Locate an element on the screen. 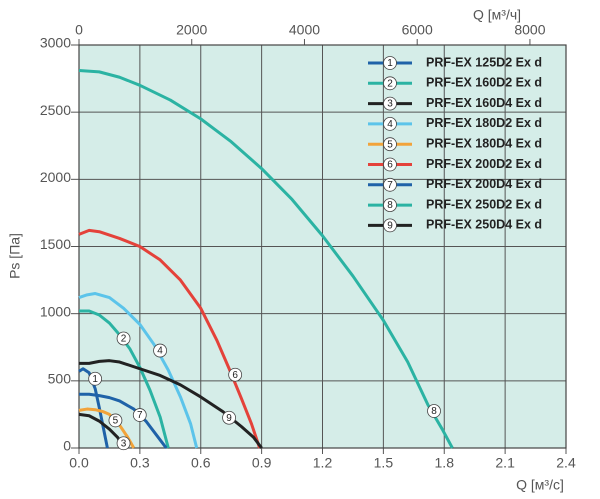 Image resolution: width=600 pixels, height=499 pixels. legend-label: PRF-EX 125D2 Ex d is located at coordinates (484, 62).